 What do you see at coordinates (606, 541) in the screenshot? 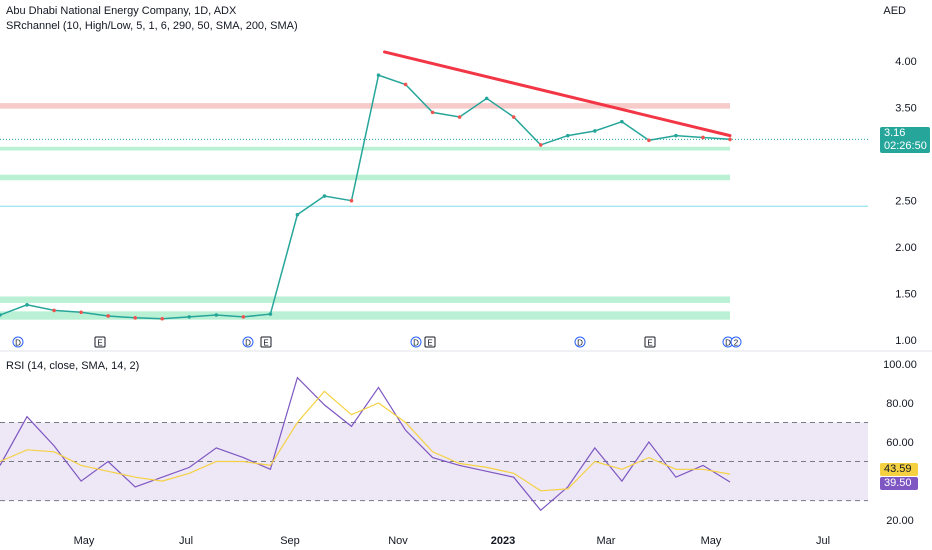
I see `time-tick-label: Mar` at bounding box center [606, 541].